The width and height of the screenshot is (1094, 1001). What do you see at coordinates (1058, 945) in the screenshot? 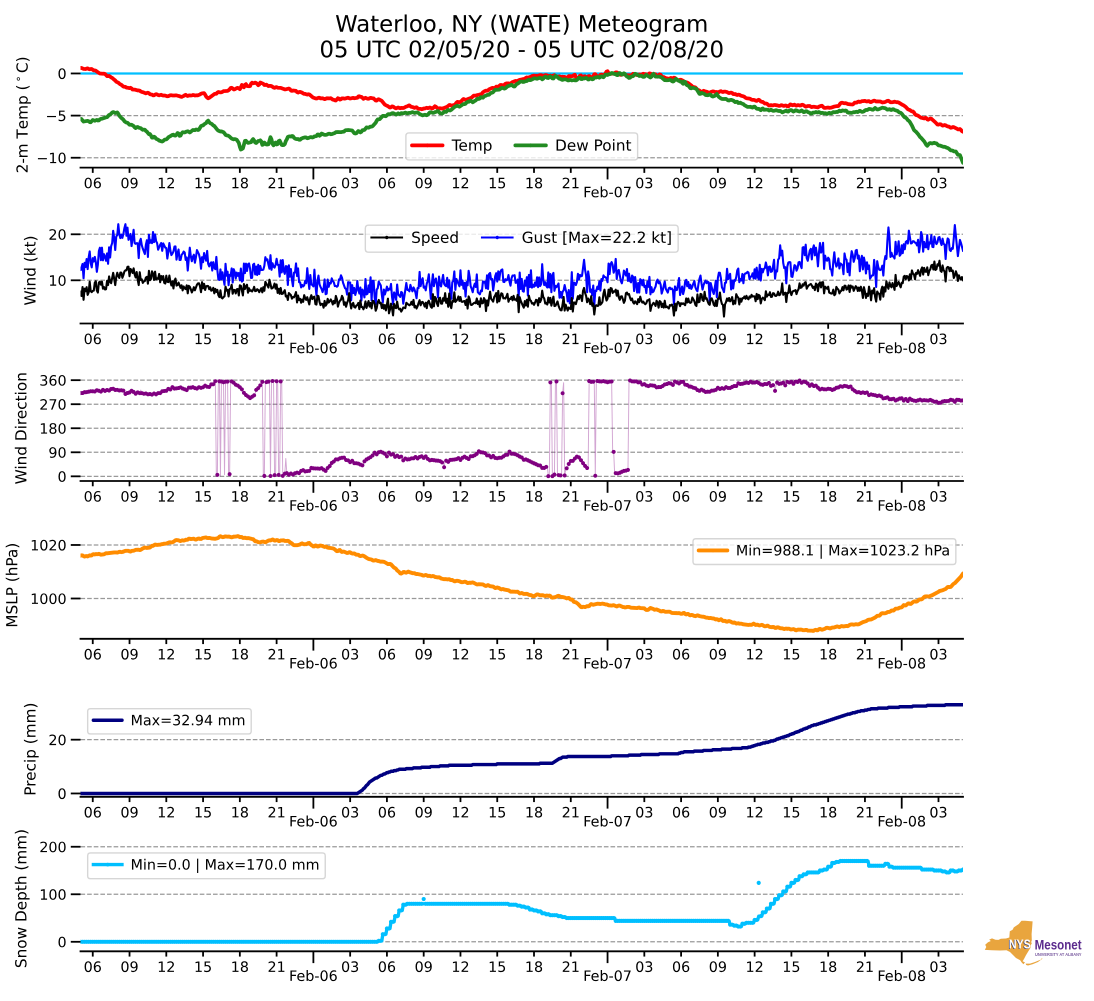
I see `svg-text: Mesonet` at bounding box center [1058, 945].